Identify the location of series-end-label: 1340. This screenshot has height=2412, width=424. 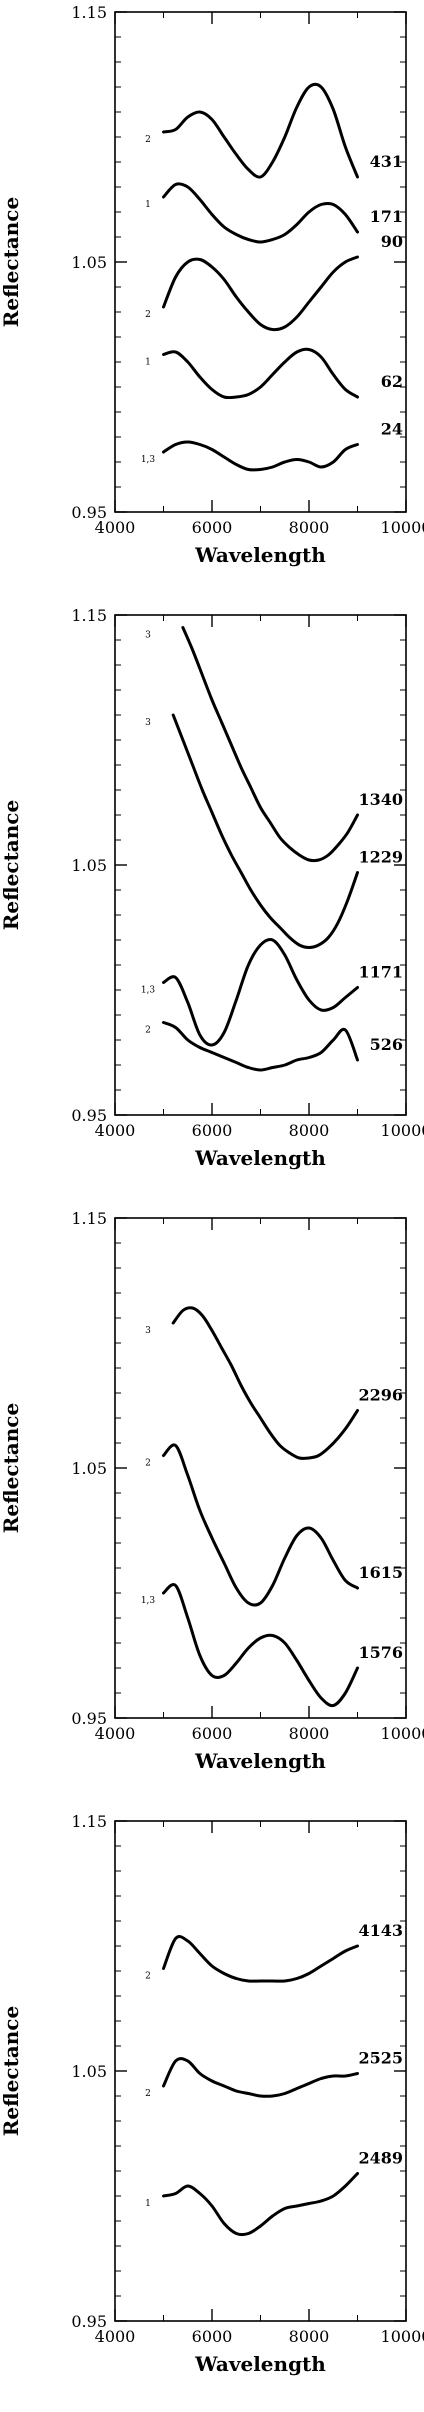
(380, 799).